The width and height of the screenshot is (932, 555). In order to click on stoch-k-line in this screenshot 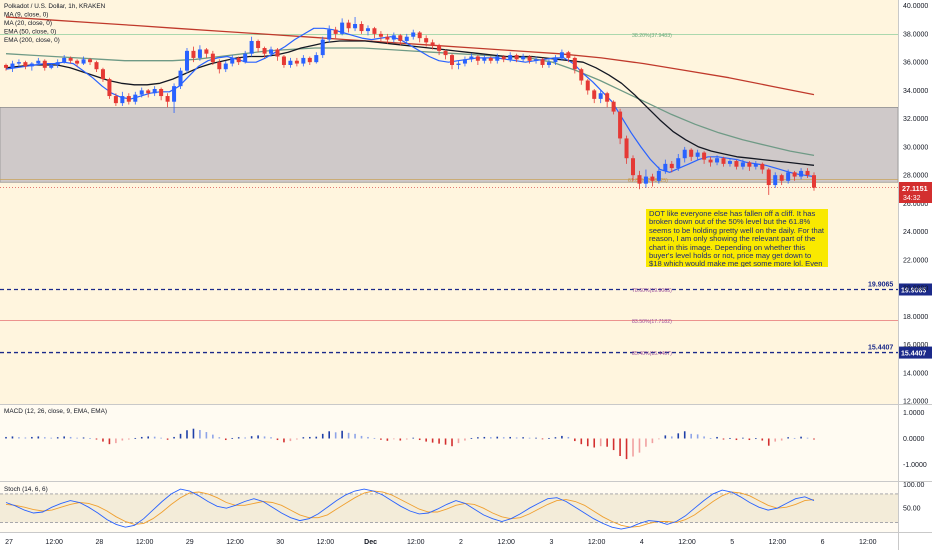, I will do `click(410, 509)`.